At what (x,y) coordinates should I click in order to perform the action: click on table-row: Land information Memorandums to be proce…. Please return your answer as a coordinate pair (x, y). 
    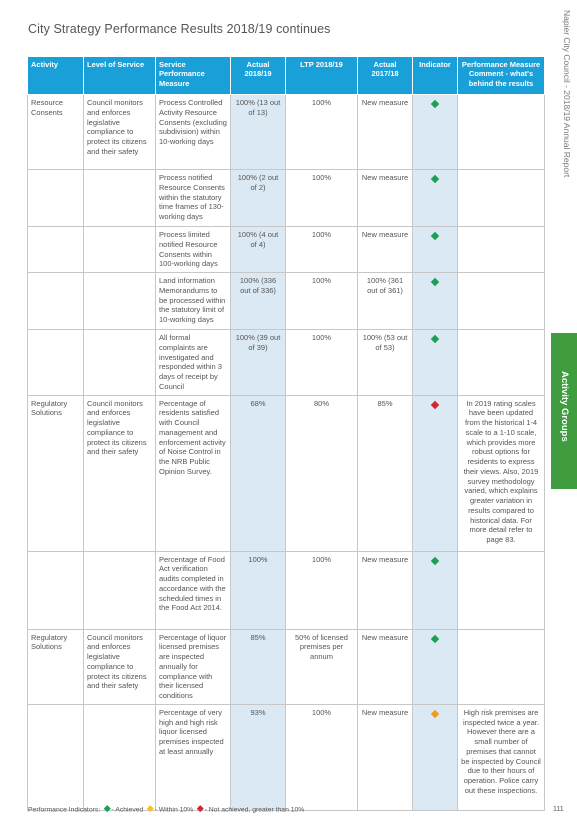
    Looking at the image, I should click on (286, 301).